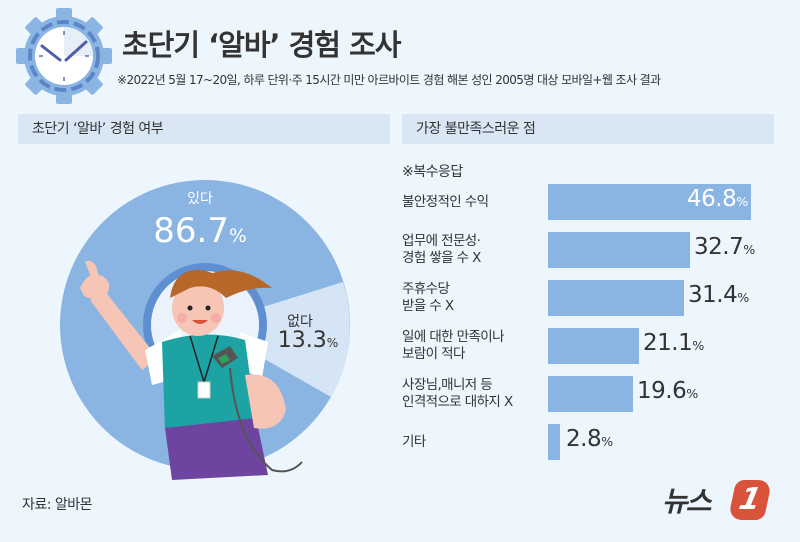  What do you see at coordinates (718, 295) in the screenshot?
I see `bar-value: 31.4%` at bounding box center [718, 295].